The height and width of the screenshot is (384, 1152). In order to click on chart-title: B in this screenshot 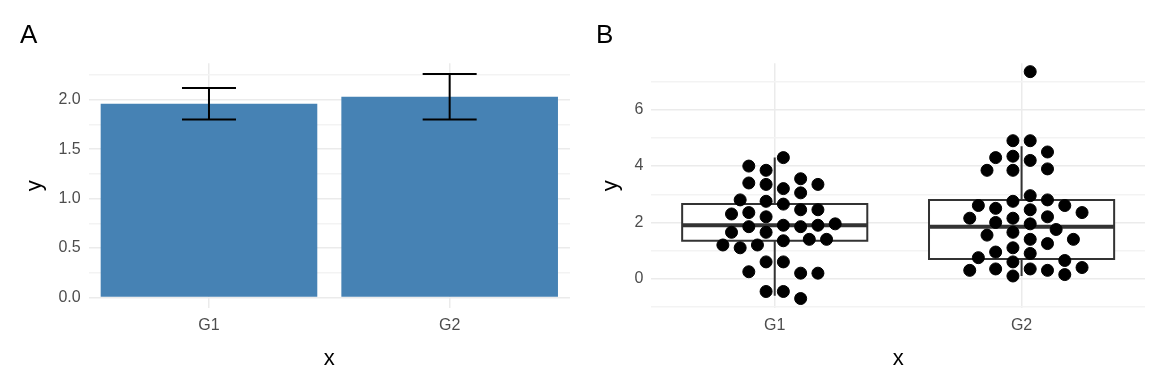, I will do `click(605, 33)`.